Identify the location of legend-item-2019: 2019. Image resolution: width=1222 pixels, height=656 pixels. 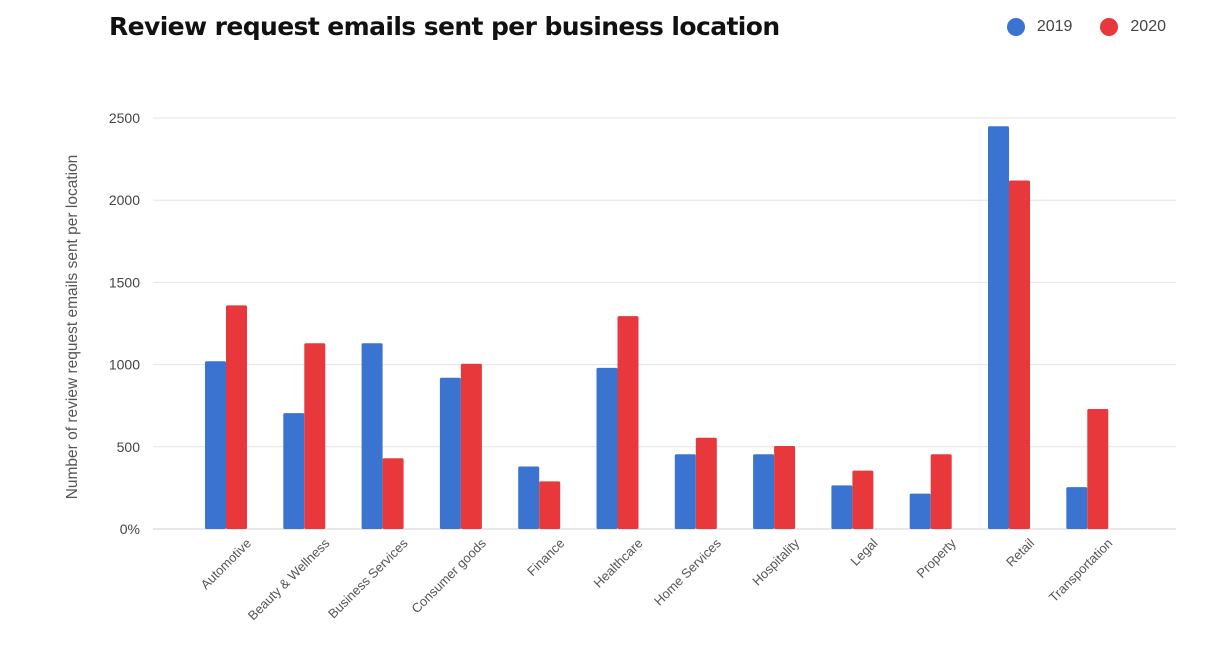
(1039, 27).